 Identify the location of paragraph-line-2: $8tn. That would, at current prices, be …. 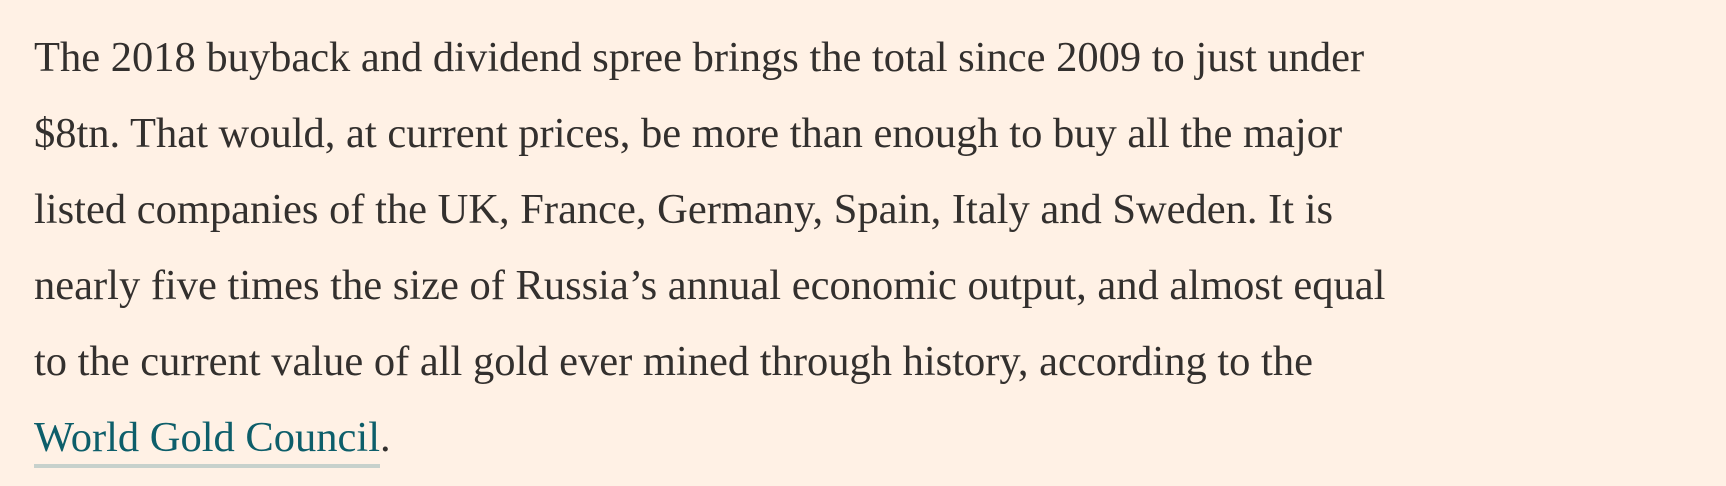
(688, 133).